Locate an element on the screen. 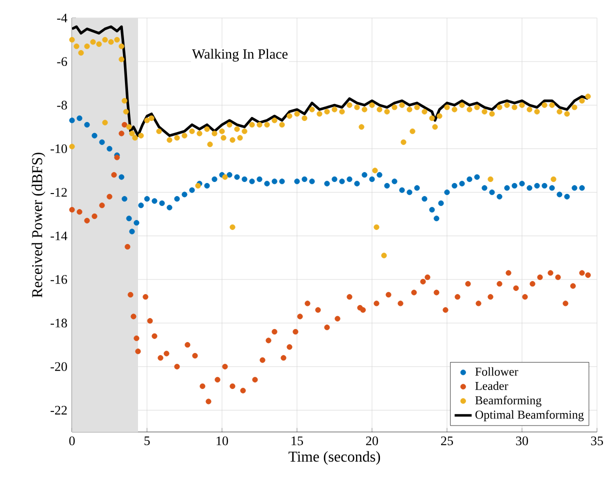 Image resolution: width=613 pixels, height=487 pixels. y-tick-label: -18 is located at coordinates (58, 323).